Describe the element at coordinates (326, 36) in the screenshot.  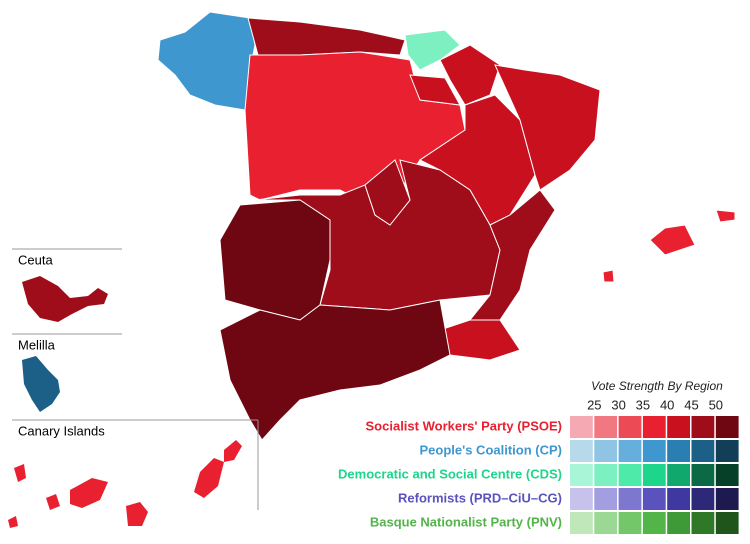
I see `region-asturias-cantabria` at that location.